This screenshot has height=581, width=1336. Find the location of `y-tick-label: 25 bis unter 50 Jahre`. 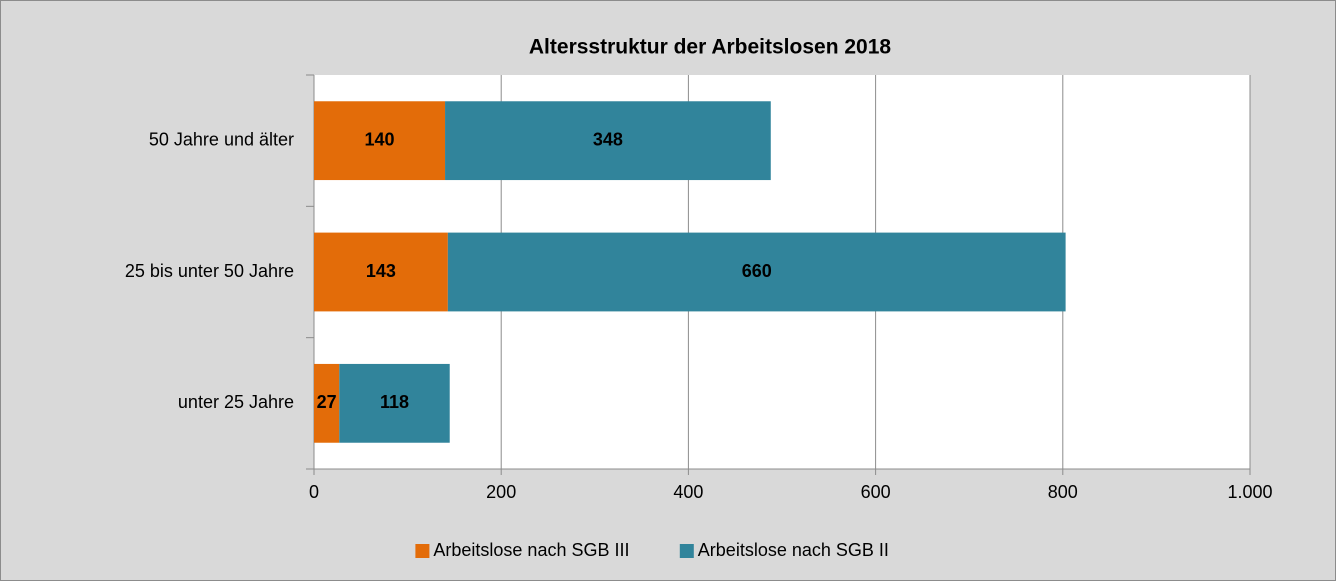

y-tick-label: 25 bis unter 50 Jahre is located at coordinates (209, 271).